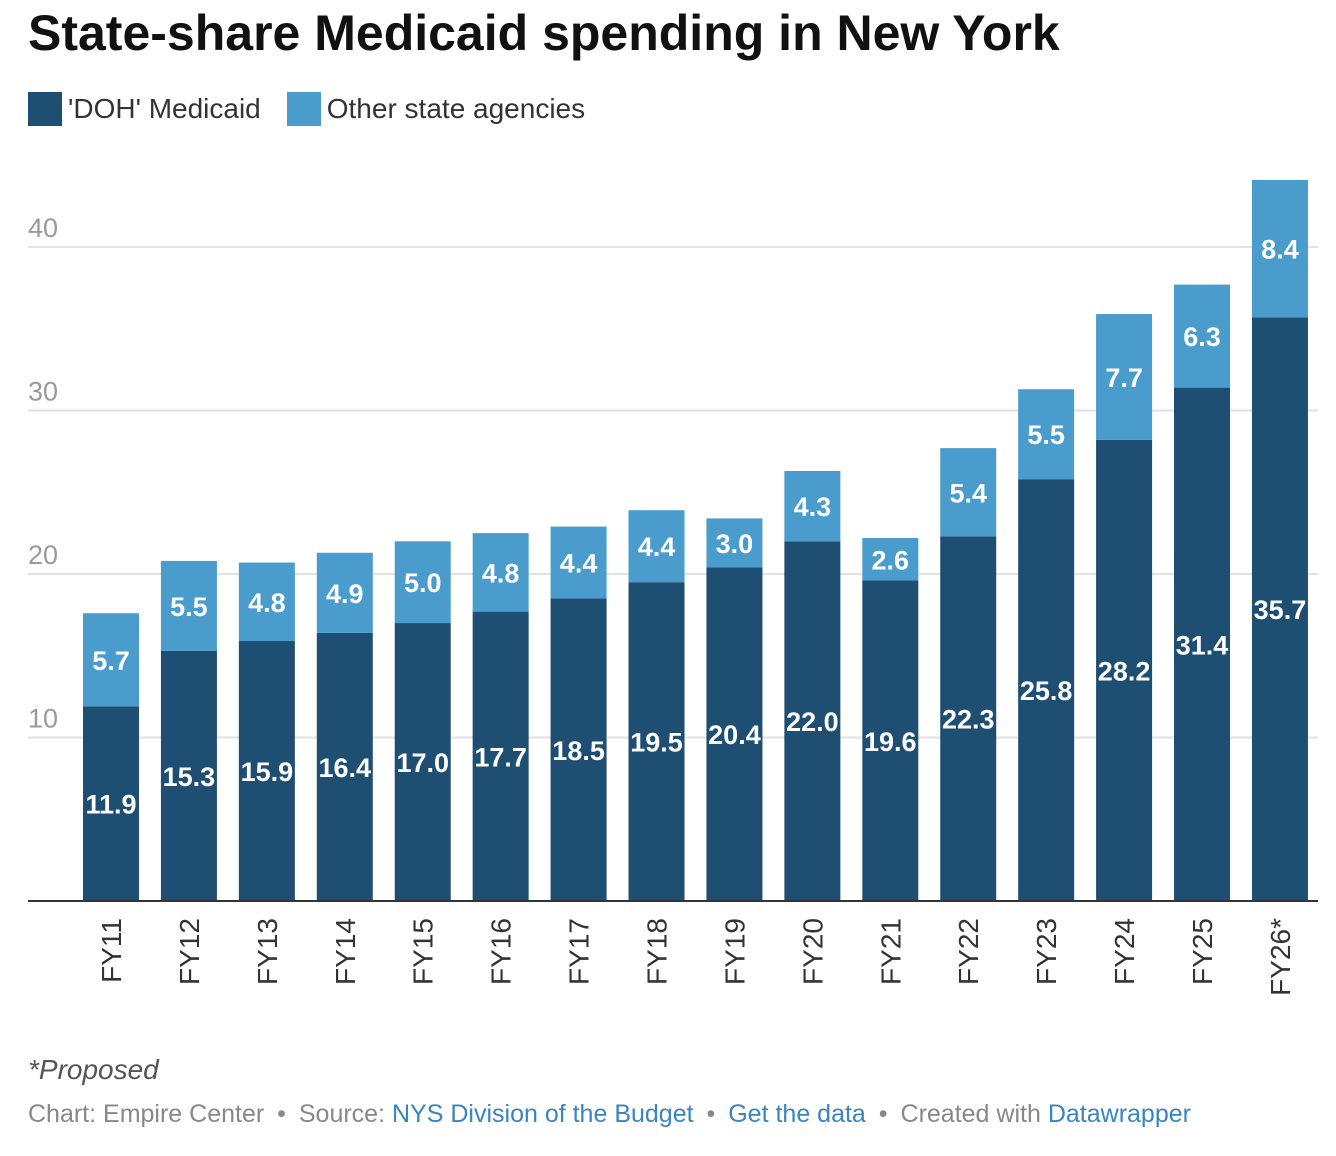  I want to click on data-label-doh: 16.4, so click(345, 768).